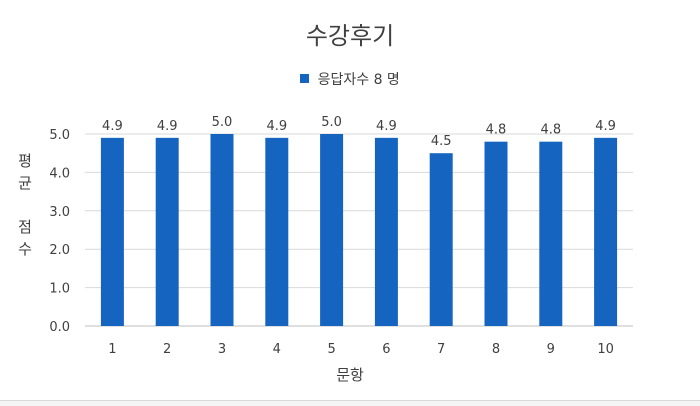 The image size is (700, 406). I want to click on data-labels: 4.9 4.9 5.0 4.9 5.0 4.9 4.5 4.8 4.8 4.9, so click(359, 132).